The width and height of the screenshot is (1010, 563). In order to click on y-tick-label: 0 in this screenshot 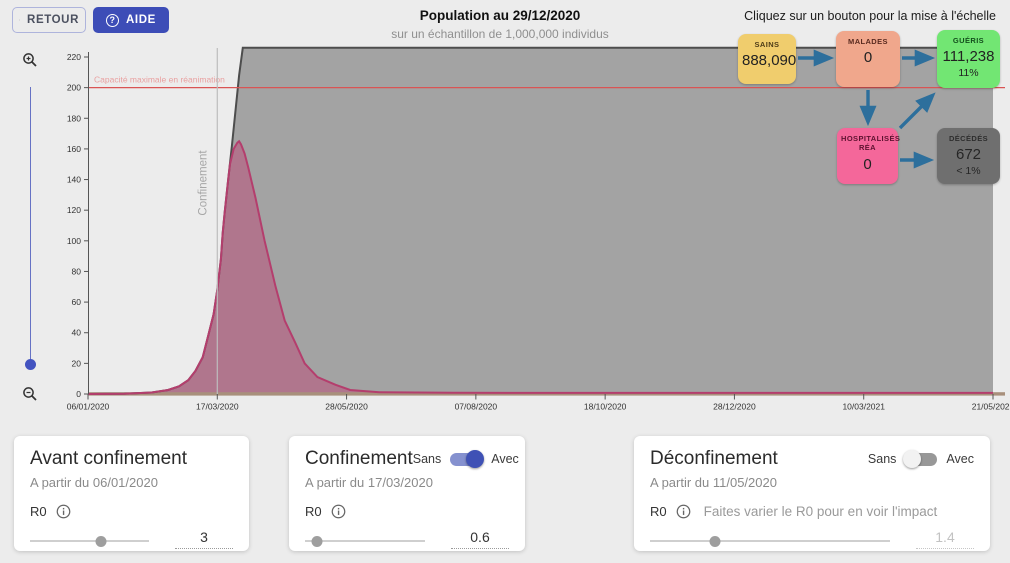, I will do `click(78, 394)`.